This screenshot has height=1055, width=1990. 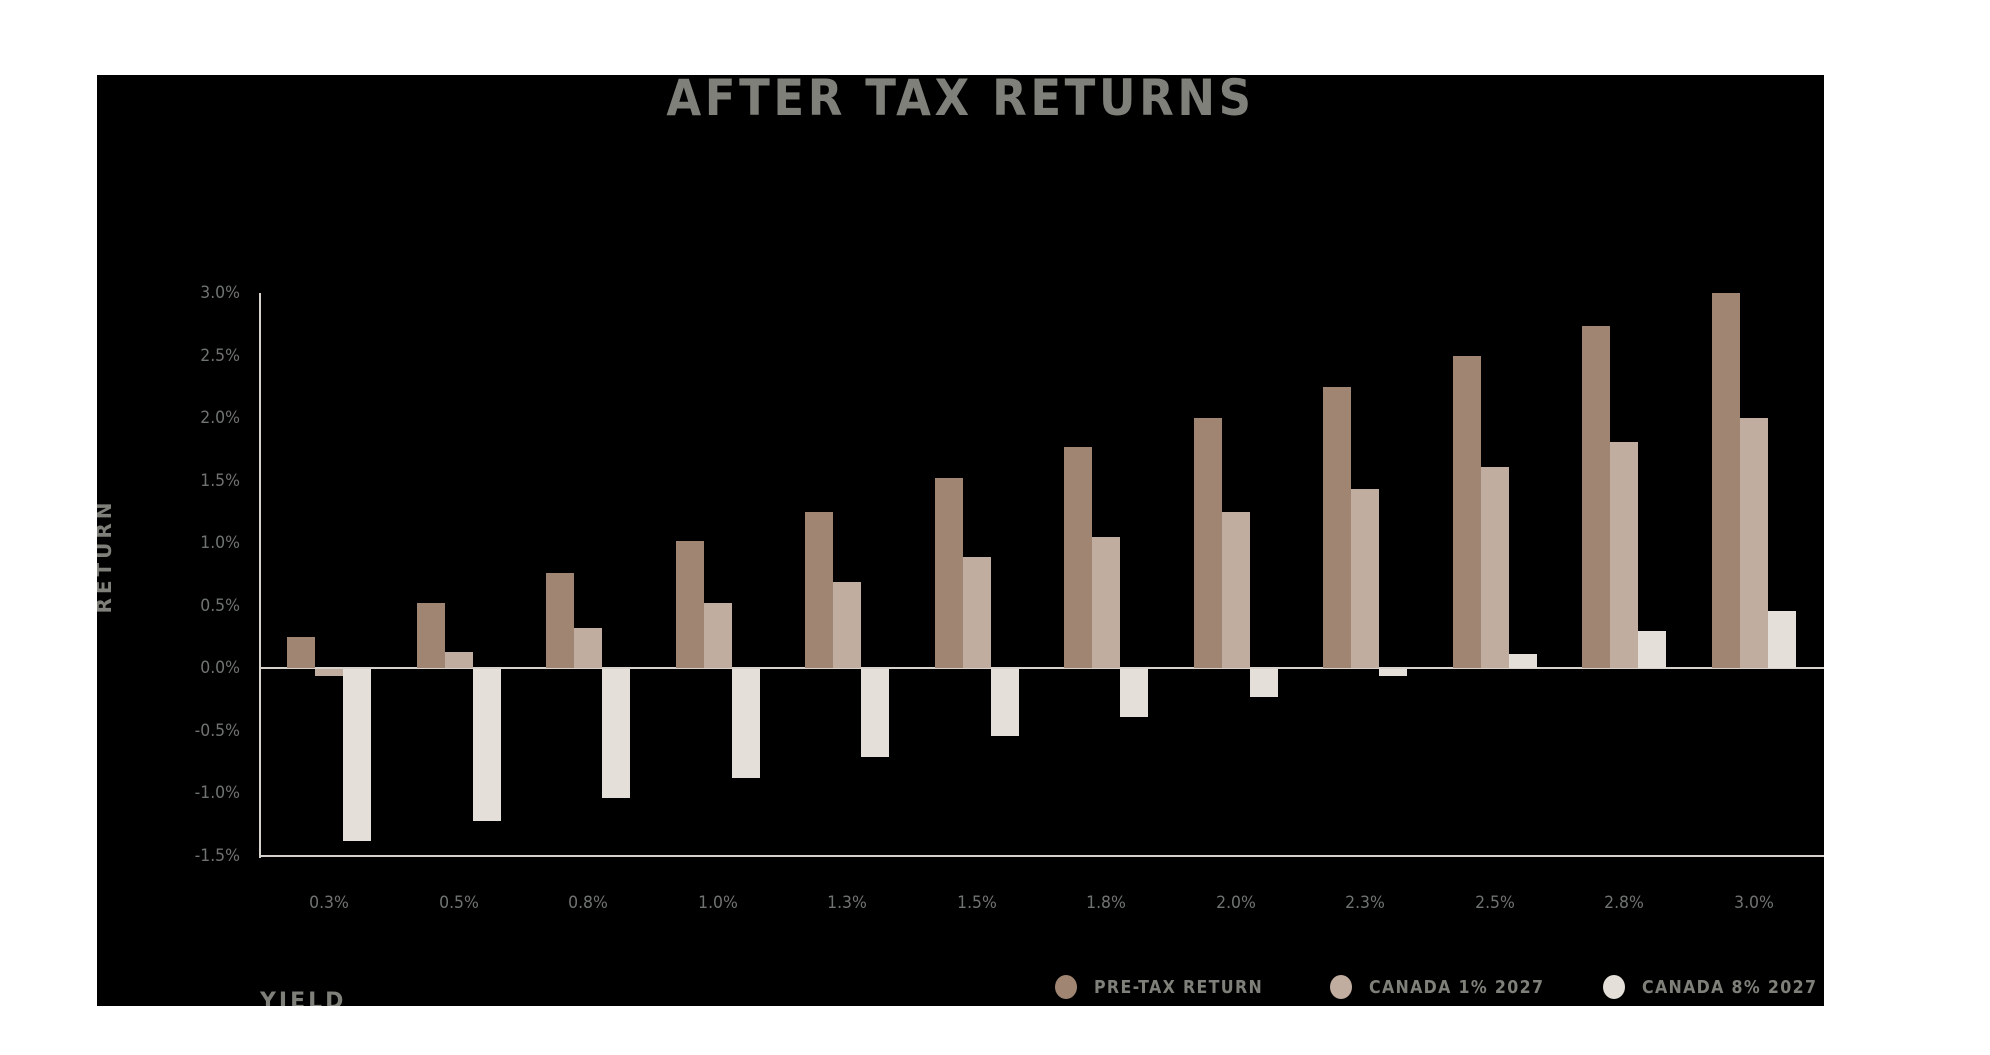 What do you see at coordinates (1042, 855) in the screenshot?
I see `x-axis-line` at bounding box center [1042, 855].